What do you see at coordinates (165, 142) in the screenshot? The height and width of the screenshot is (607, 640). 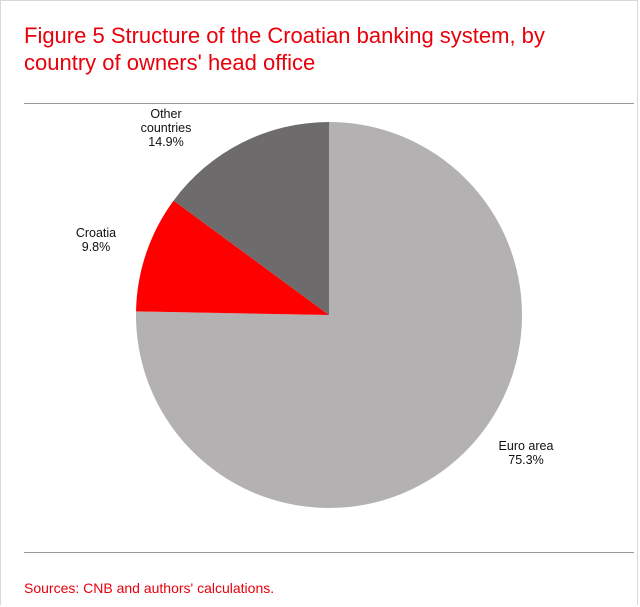 I see `pie-value-label: 14.9%` at bounding box center [165, 142].